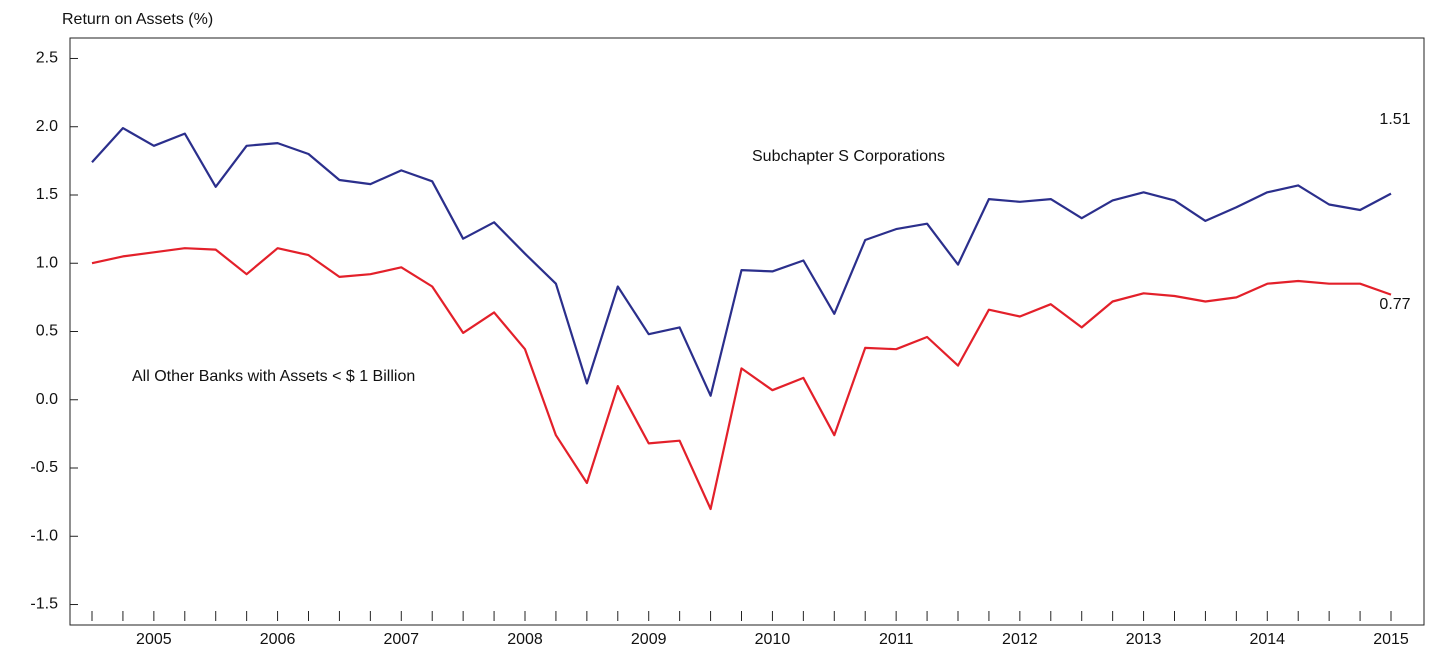 This screenshot has height=656, width=1436. Describe the element at coordinates (649, 639) in the screenshot. I see `x-tick-label: 2009` at that location.